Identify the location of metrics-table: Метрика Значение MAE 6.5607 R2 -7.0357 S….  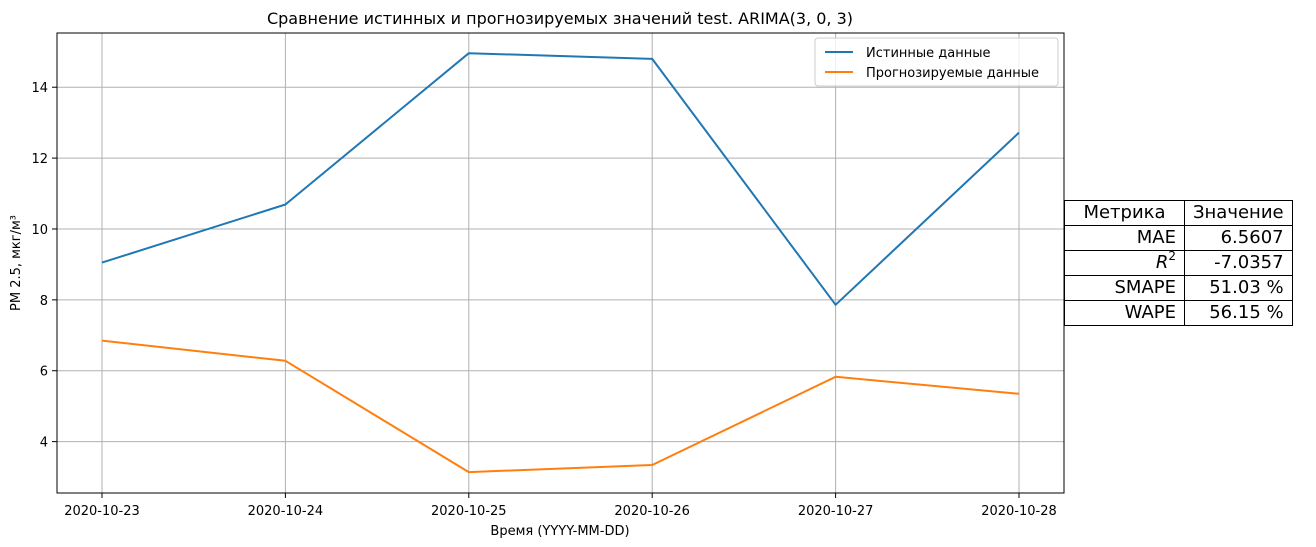
(1178, 263).